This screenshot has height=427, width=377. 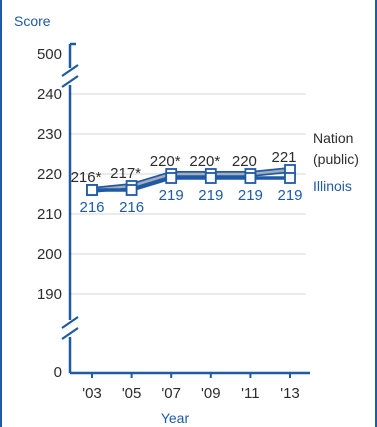 What do you see at coordinates (290, 393) in the screenshot?
I see `x-tick-label: '13` at bounding box center [290, 393].